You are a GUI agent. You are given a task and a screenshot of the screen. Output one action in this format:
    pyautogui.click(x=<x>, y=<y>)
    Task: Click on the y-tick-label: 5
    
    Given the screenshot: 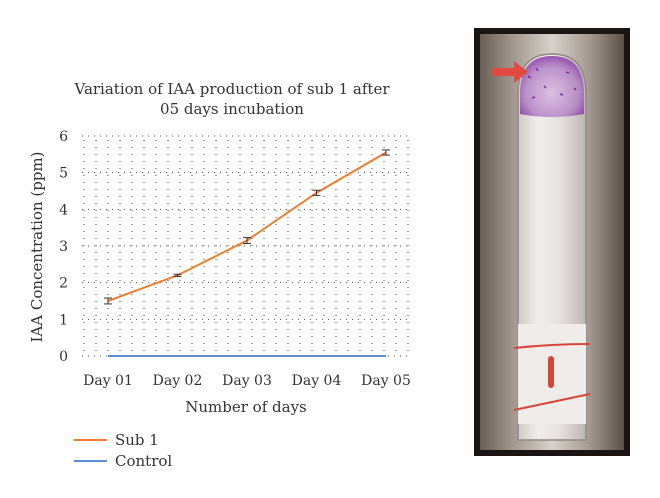 What is the action you would take?
    pyautogui.click(x=63, y=174)
    